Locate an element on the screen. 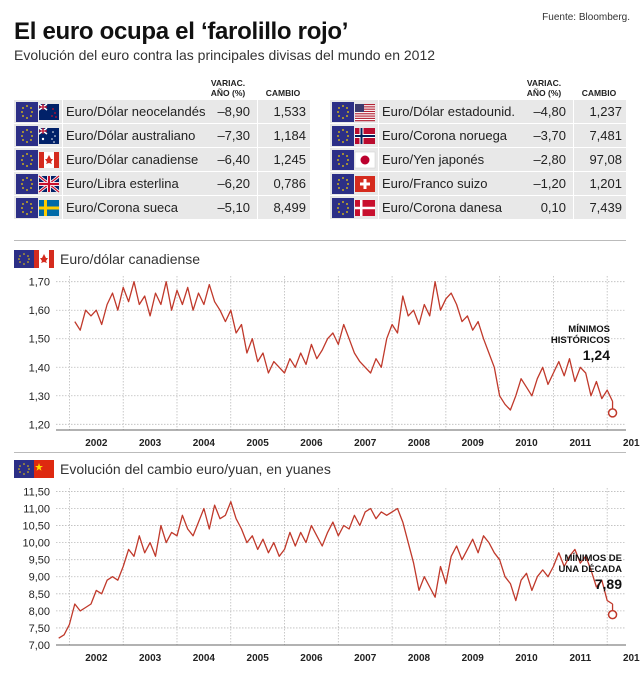 The width and height of the screenshot is (640, 677). y-tick-label: 1,40 is located at coordinates (39, 368).